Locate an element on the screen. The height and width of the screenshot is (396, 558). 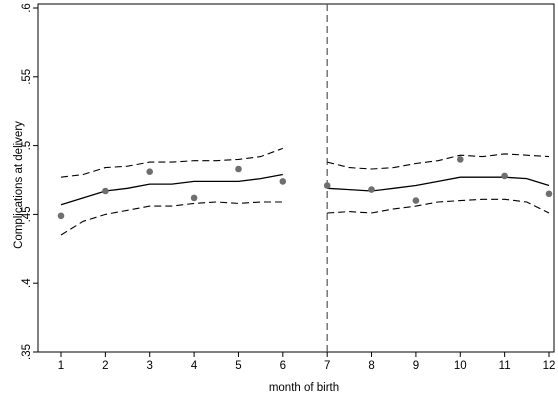
y-tick-label: .55 is located at coordinates (27, 77).